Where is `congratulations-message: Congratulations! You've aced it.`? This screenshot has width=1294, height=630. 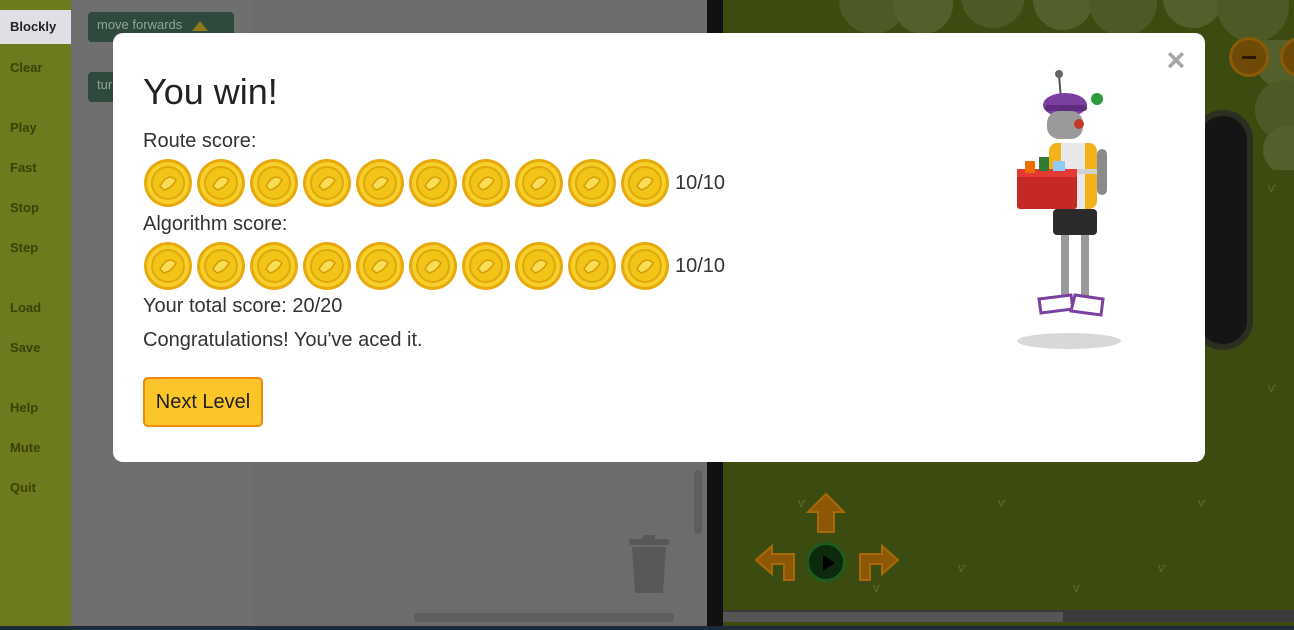 congratulations-message: Congratulations! You've aced it. is located at coordinates (283, 340).